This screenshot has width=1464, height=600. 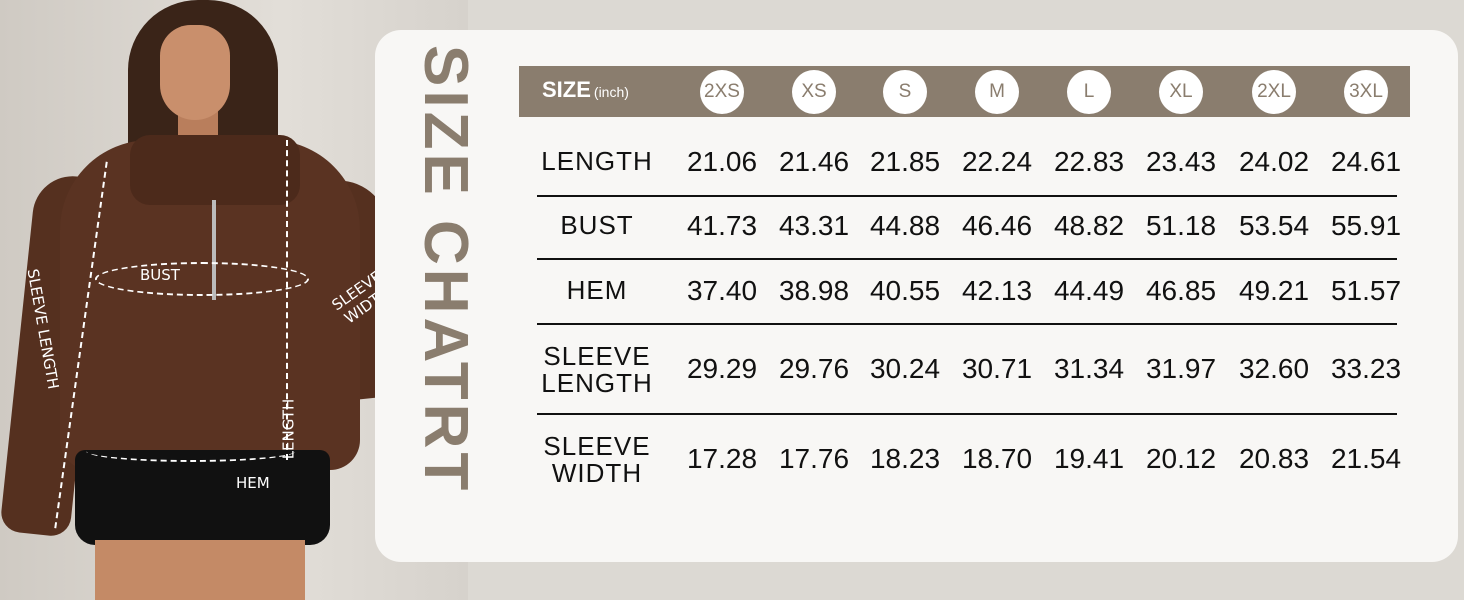 What do you see at coordinates (1274, 92) in the screenshot?
I see `size-header-2xl: 2XL` at bounding box center [1274, 92].